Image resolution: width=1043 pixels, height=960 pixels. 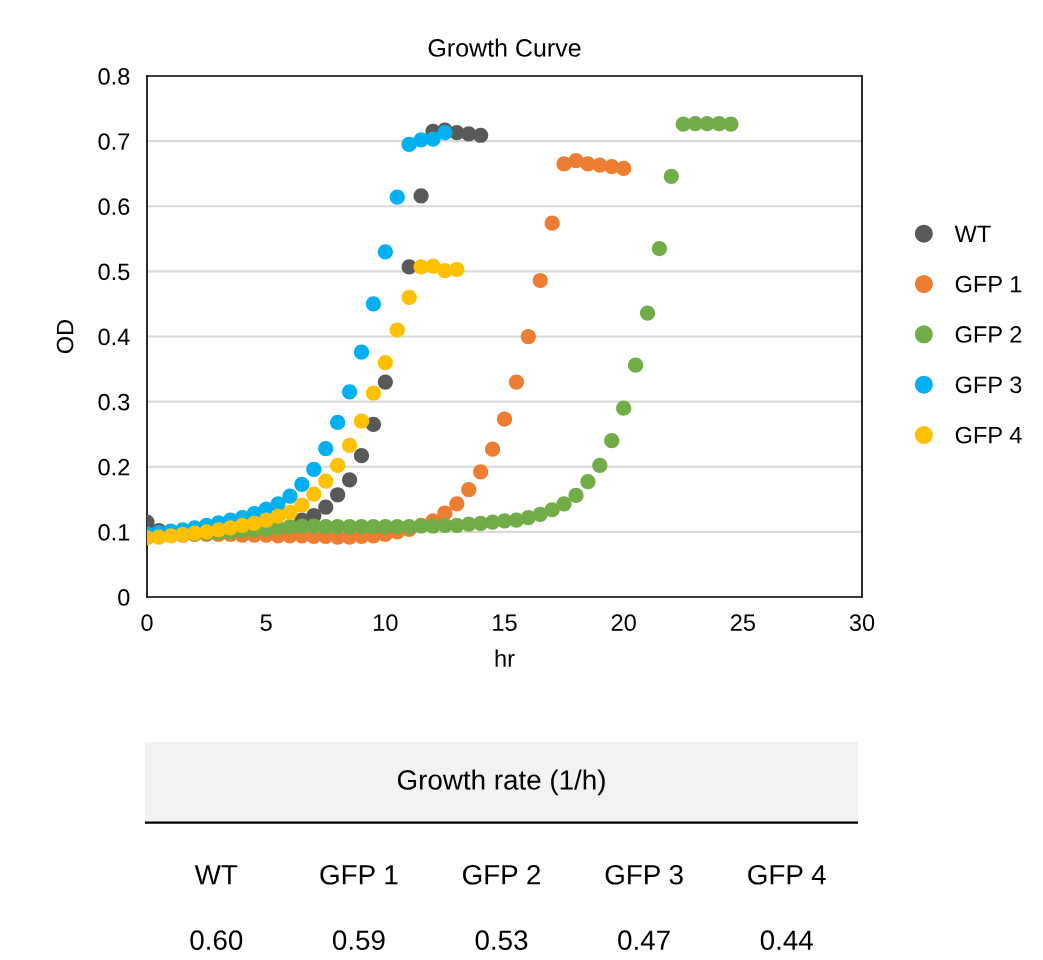 I want to click on category-label: GFP 1, so click(x=359, y=874).